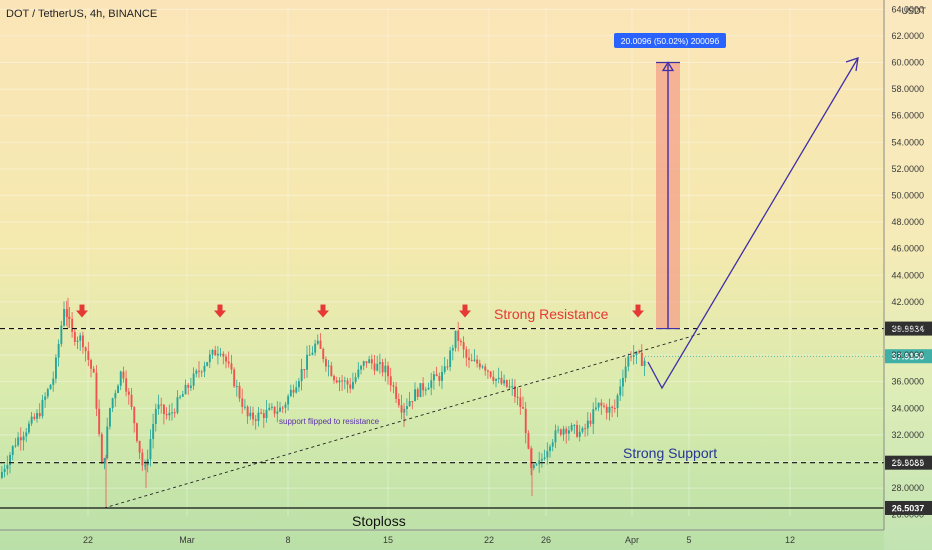  I want to click on projection-arrowhead-icon, so click(852, 64).